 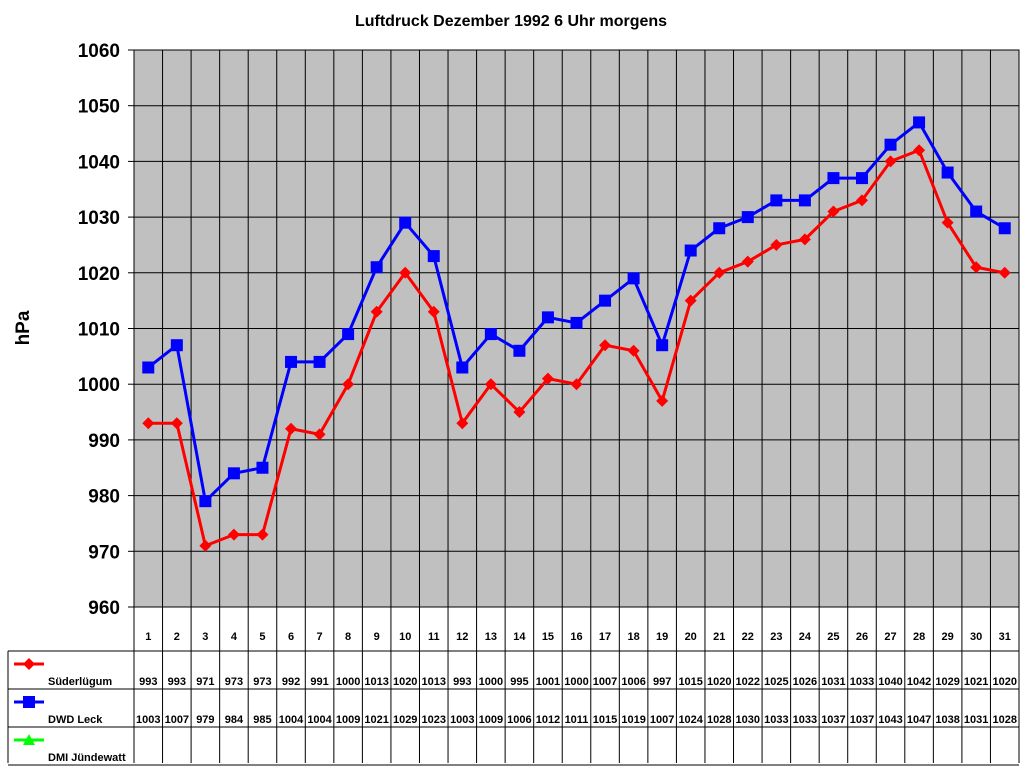 I want to click on x-tick-label: 22, so click(x=748, y=637).